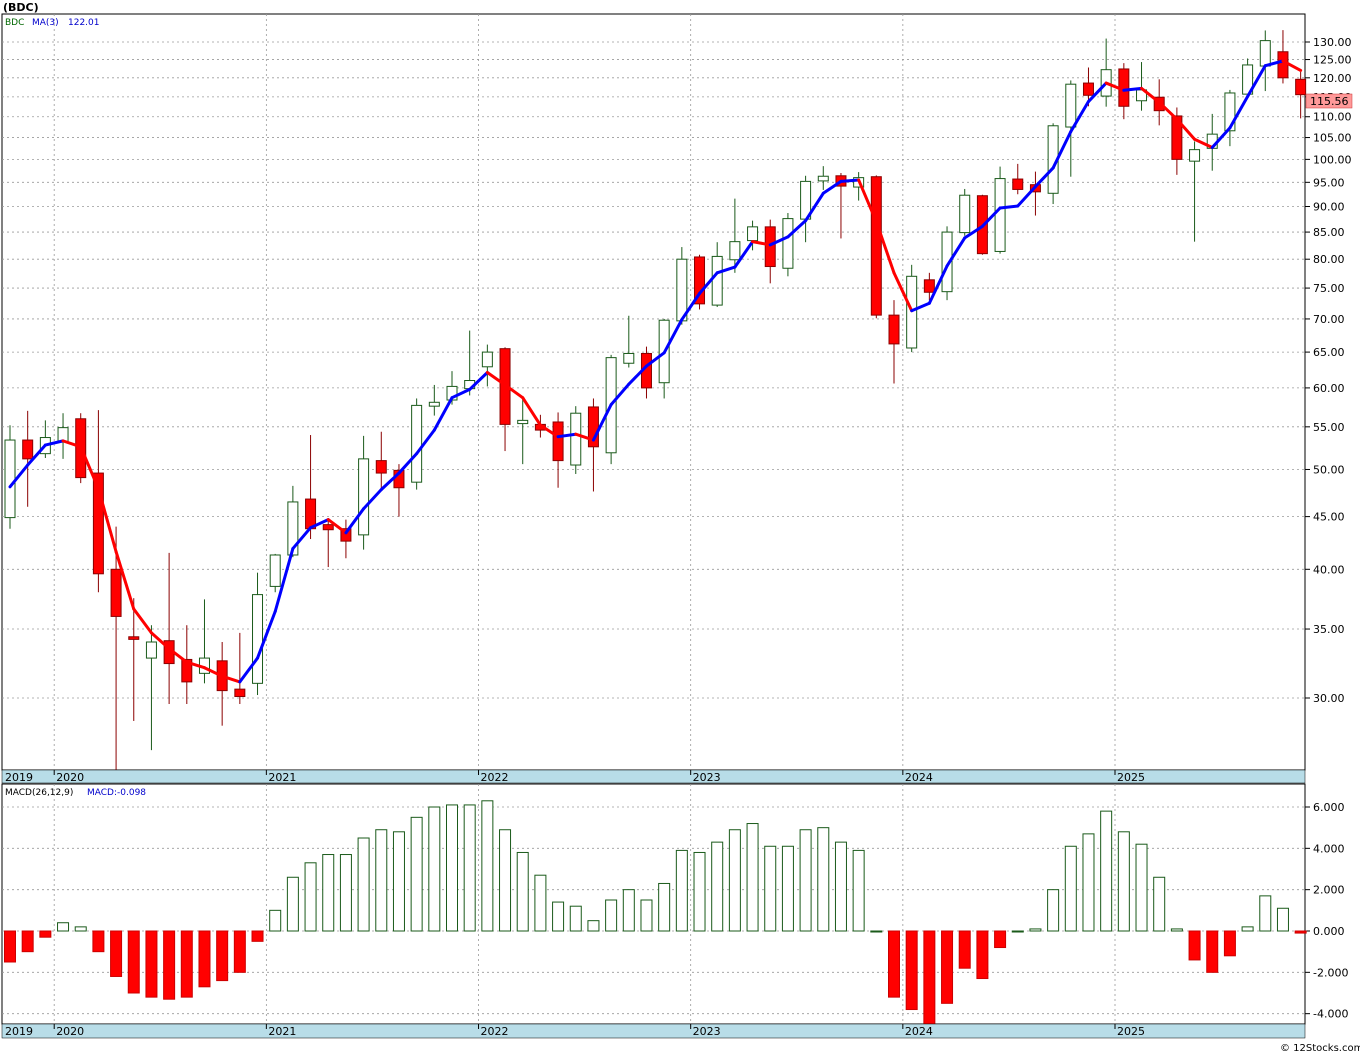 The width and height of the screenshot is (1360, 1056). Describe the element at coordinates (1332, 42) in the screenshot. I see `price-tick-label: 130.00` at that location.